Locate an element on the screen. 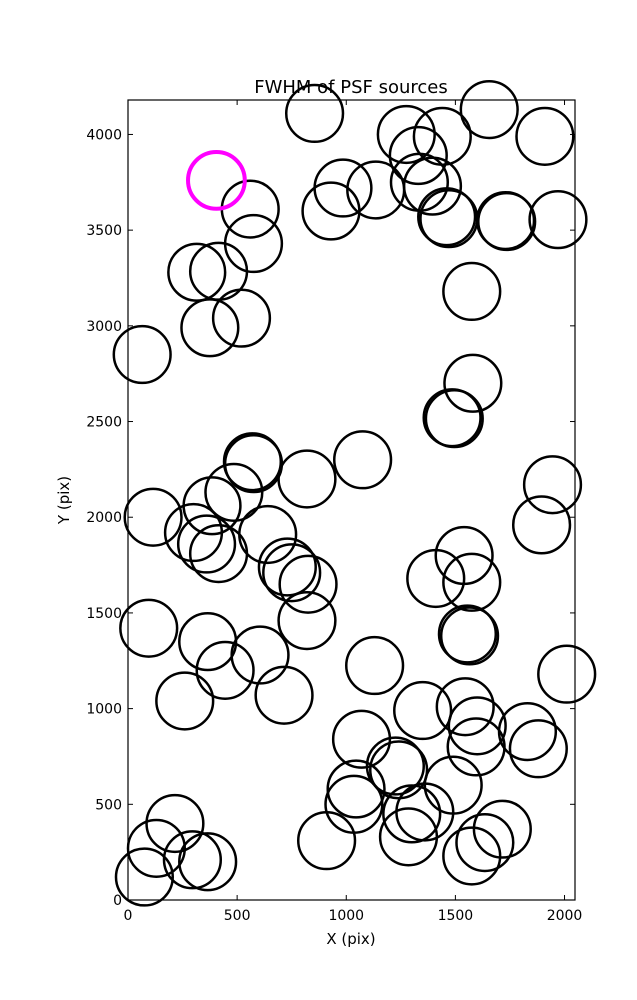  y-tick-label-2000: 2000 is located at coordinates (104, 518).